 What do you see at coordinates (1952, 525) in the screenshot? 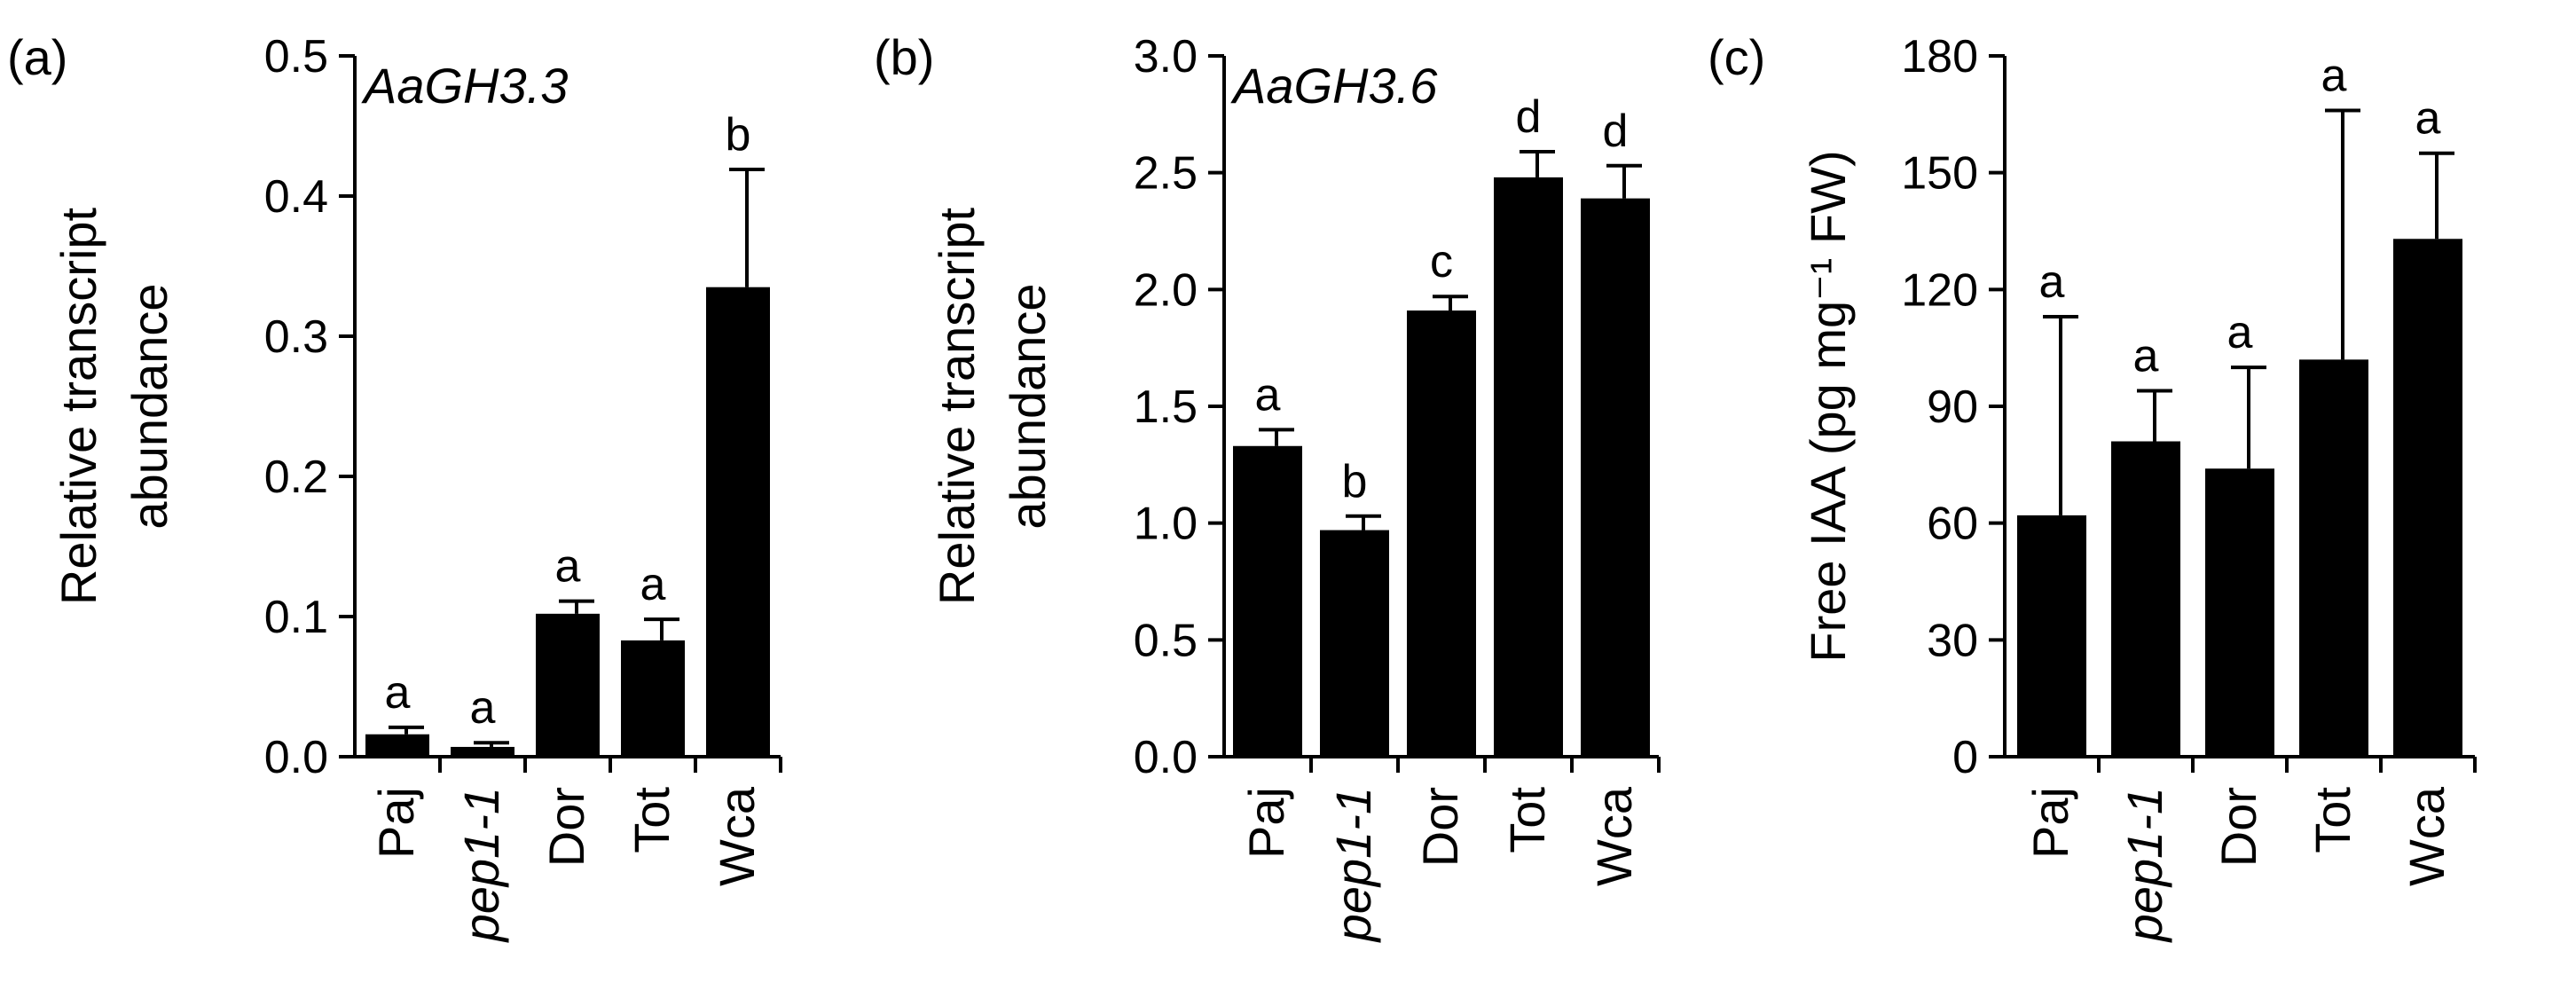
I see `y-tick-label: 60` at bounding box center [1952, 525].